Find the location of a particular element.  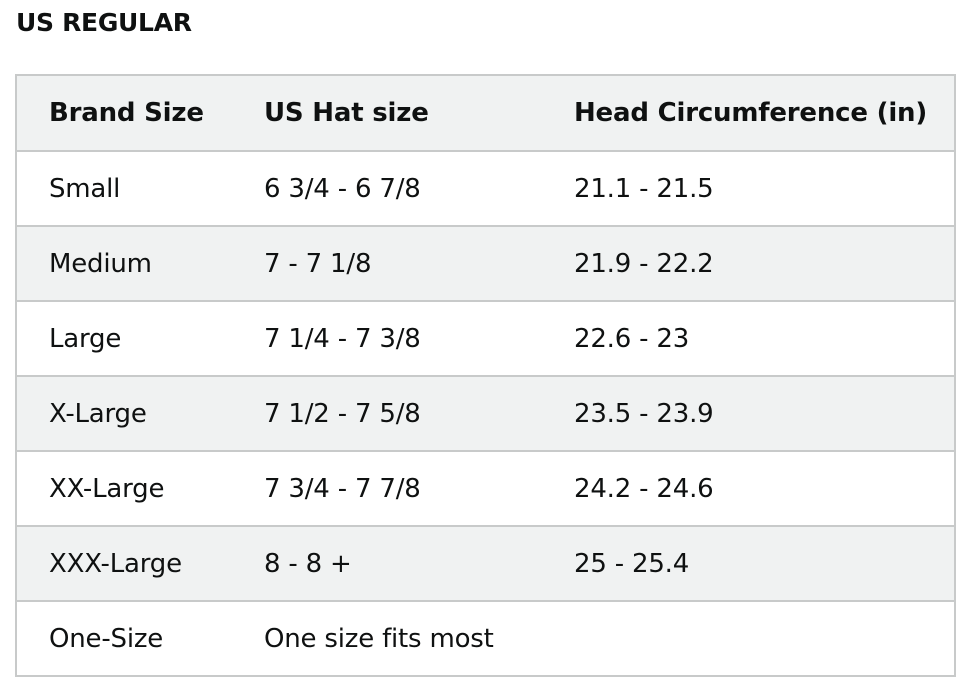

table-row: Small 6 3/4 - 6 7/8 21.1 - 21.5 is located at coordinates (485, 189).